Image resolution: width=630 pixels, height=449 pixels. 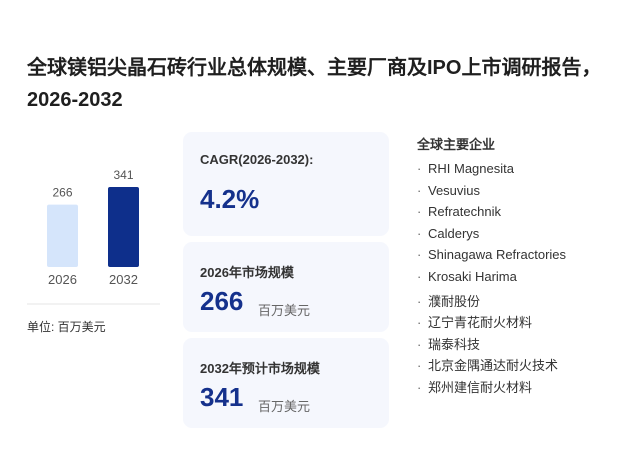 I want to click on company-name: 瑞泰科技, so click(x=454, y=344).